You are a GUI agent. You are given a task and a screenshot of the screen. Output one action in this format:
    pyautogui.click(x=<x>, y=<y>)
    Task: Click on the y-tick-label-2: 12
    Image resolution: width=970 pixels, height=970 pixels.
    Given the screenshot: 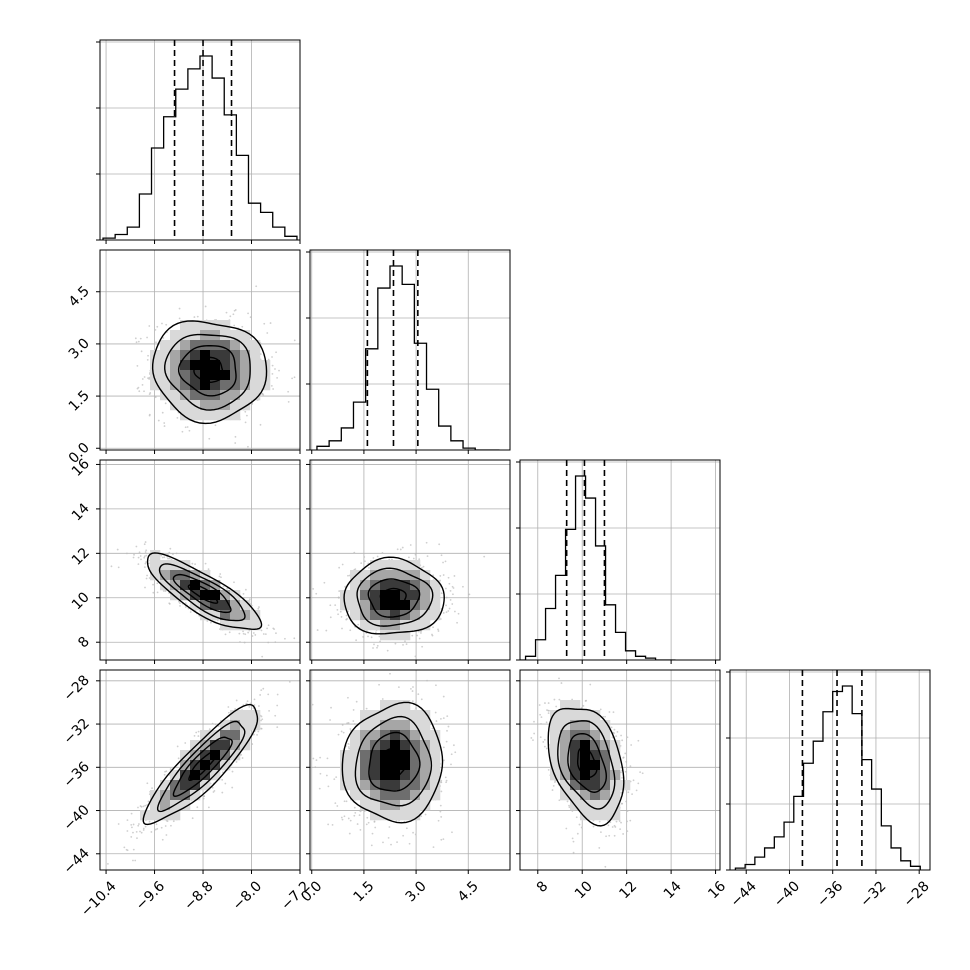 What is the action you would take?
    pyautogui.click(x=81, y=557)
    